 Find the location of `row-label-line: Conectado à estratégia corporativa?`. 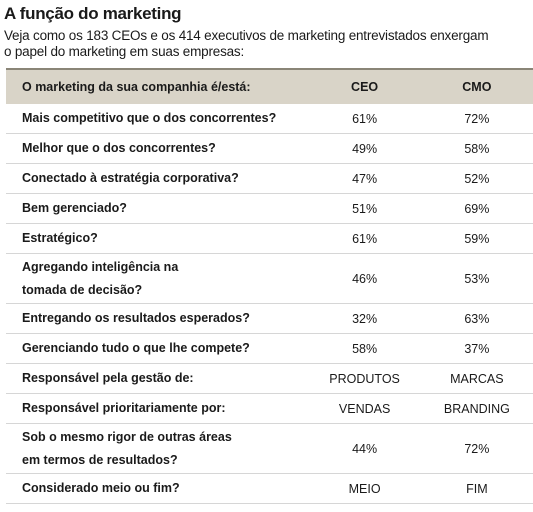

row-label-line: Conectado à estratégia corporativa? is located at coordinates (130, 178).